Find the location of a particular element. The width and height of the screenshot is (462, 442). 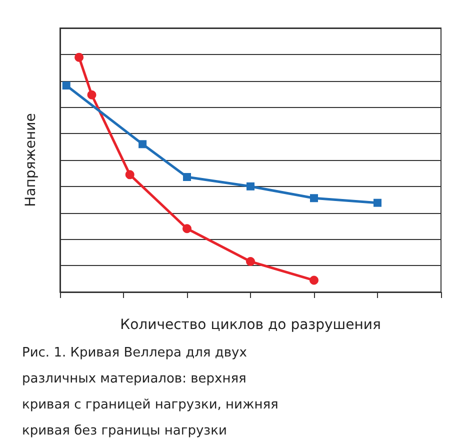

text: Рис. 1. Кривая Веллера для двух различных материалов: верхняя кривая с границей нагрузки, нижняя кривая без границы нагрузки is located at coordinates (152, 392).